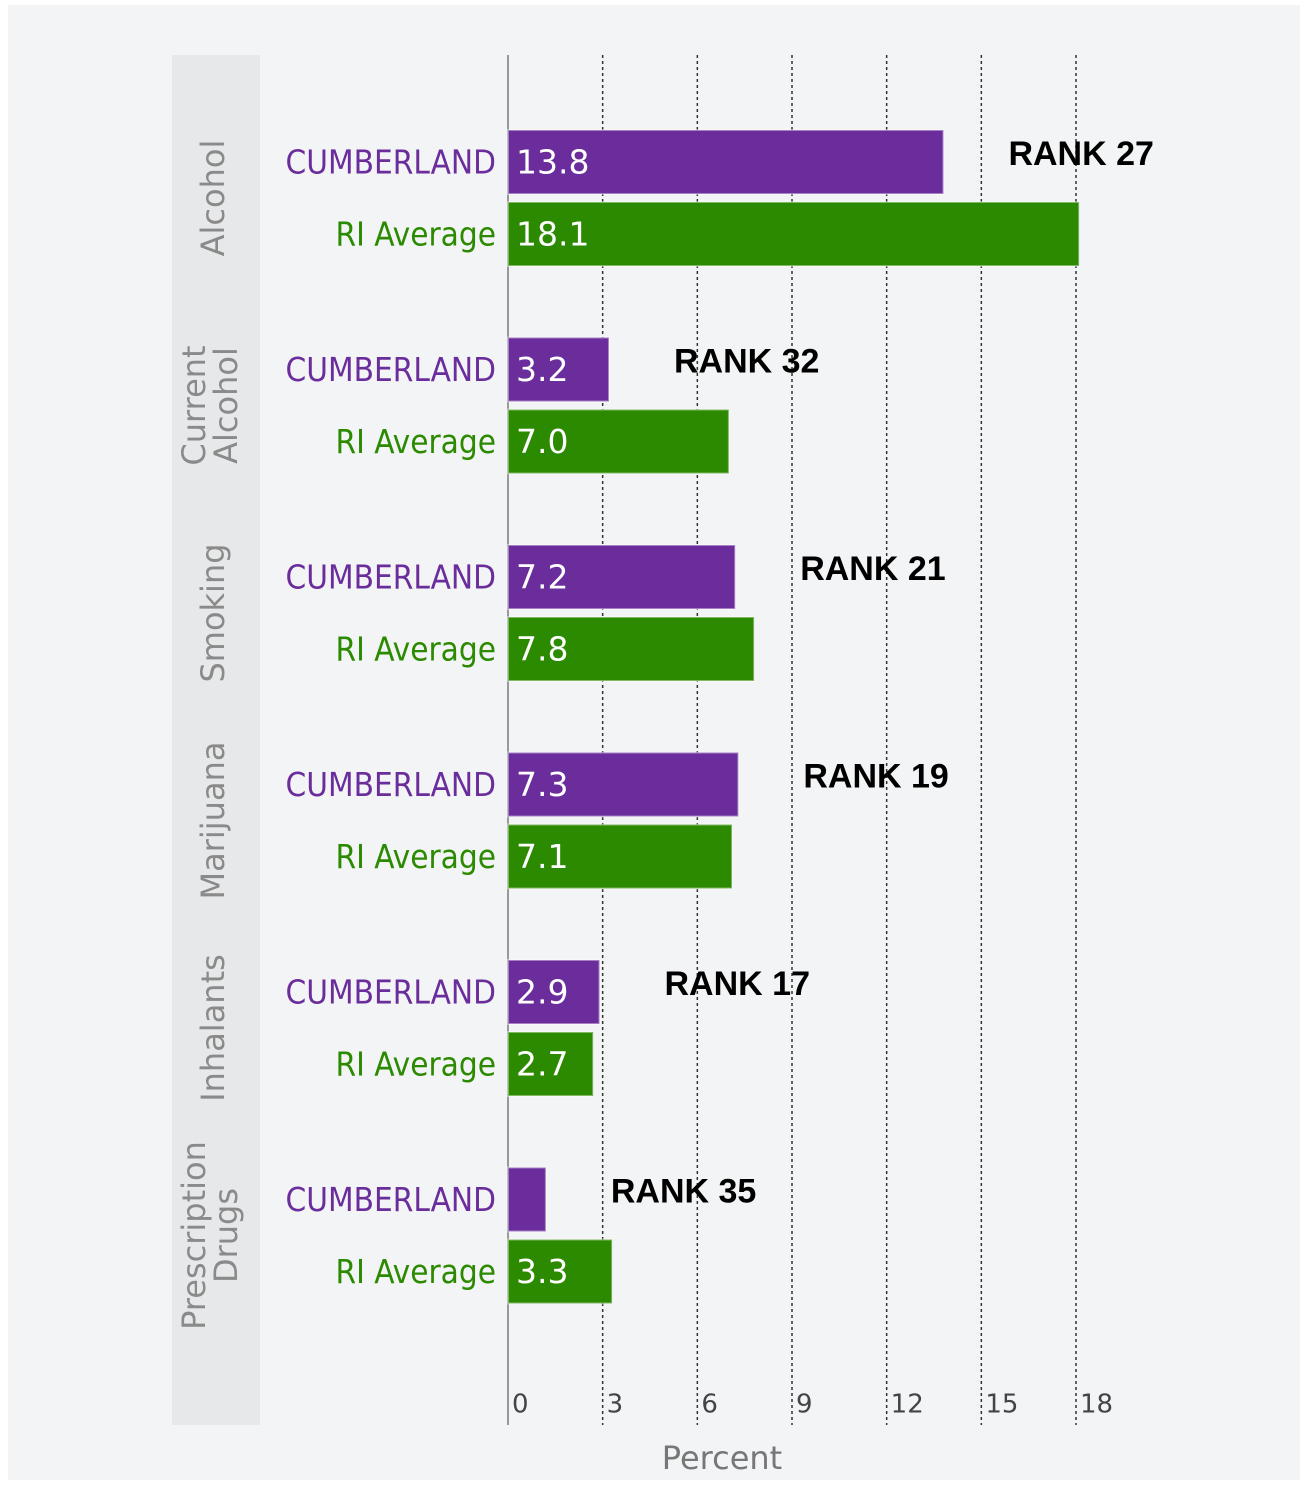 This screenshot has height=1485, width=1307. I want to click on category-label: Inhalants, so click(213, 1028).